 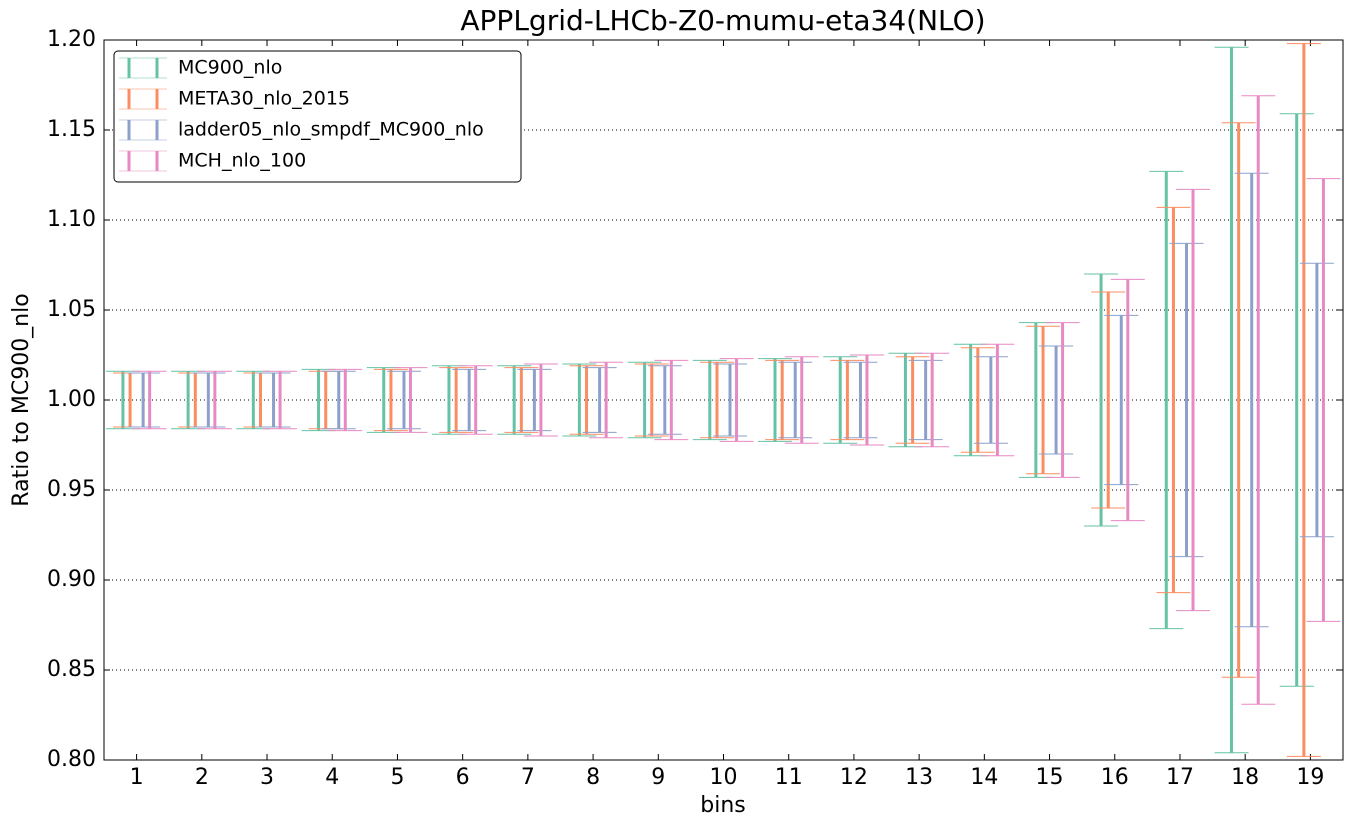 What do you see at coordinates (230, 68) in the screenshot?
I see `legend-label: MC900_nlo` at bounding box center [230, 68].